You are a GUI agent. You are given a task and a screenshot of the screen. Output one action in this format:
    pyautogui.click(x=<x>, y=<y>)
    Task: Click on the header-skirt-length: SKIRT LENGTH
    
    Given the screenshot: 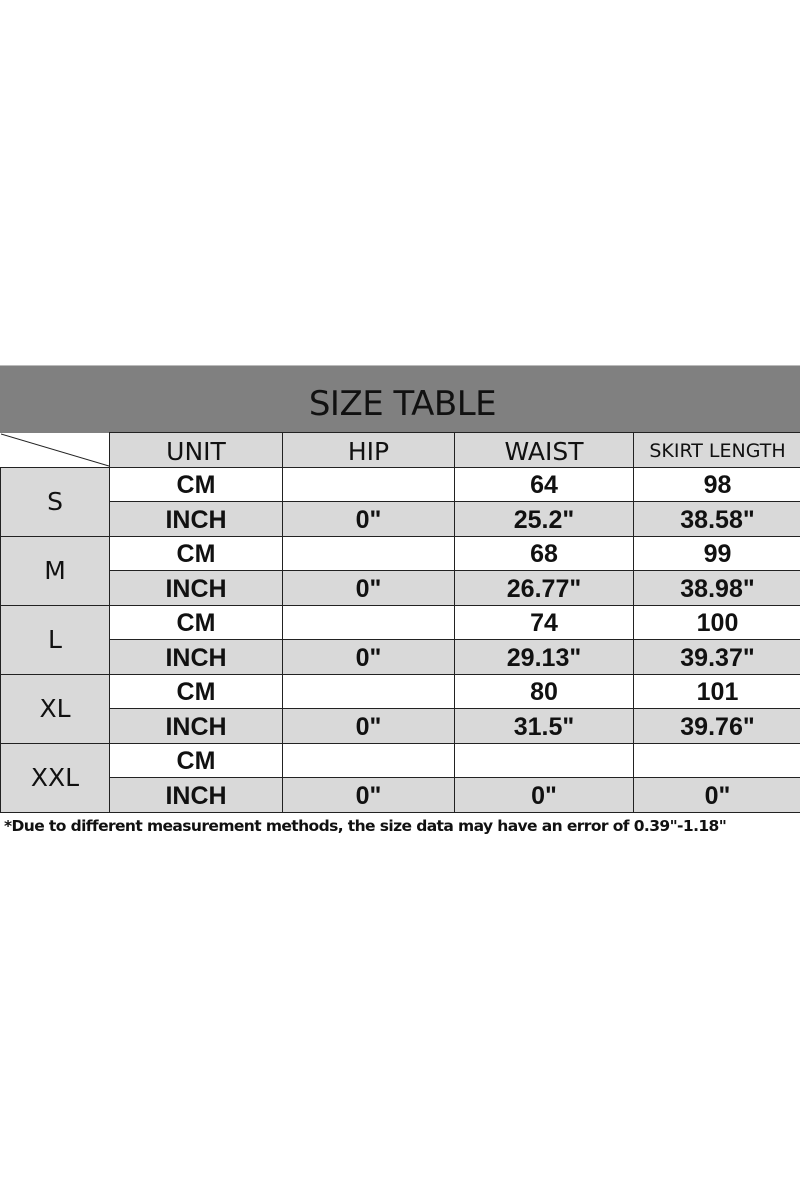 What is the action you would take?
    pyautogui.click(x=716, y=450)
    